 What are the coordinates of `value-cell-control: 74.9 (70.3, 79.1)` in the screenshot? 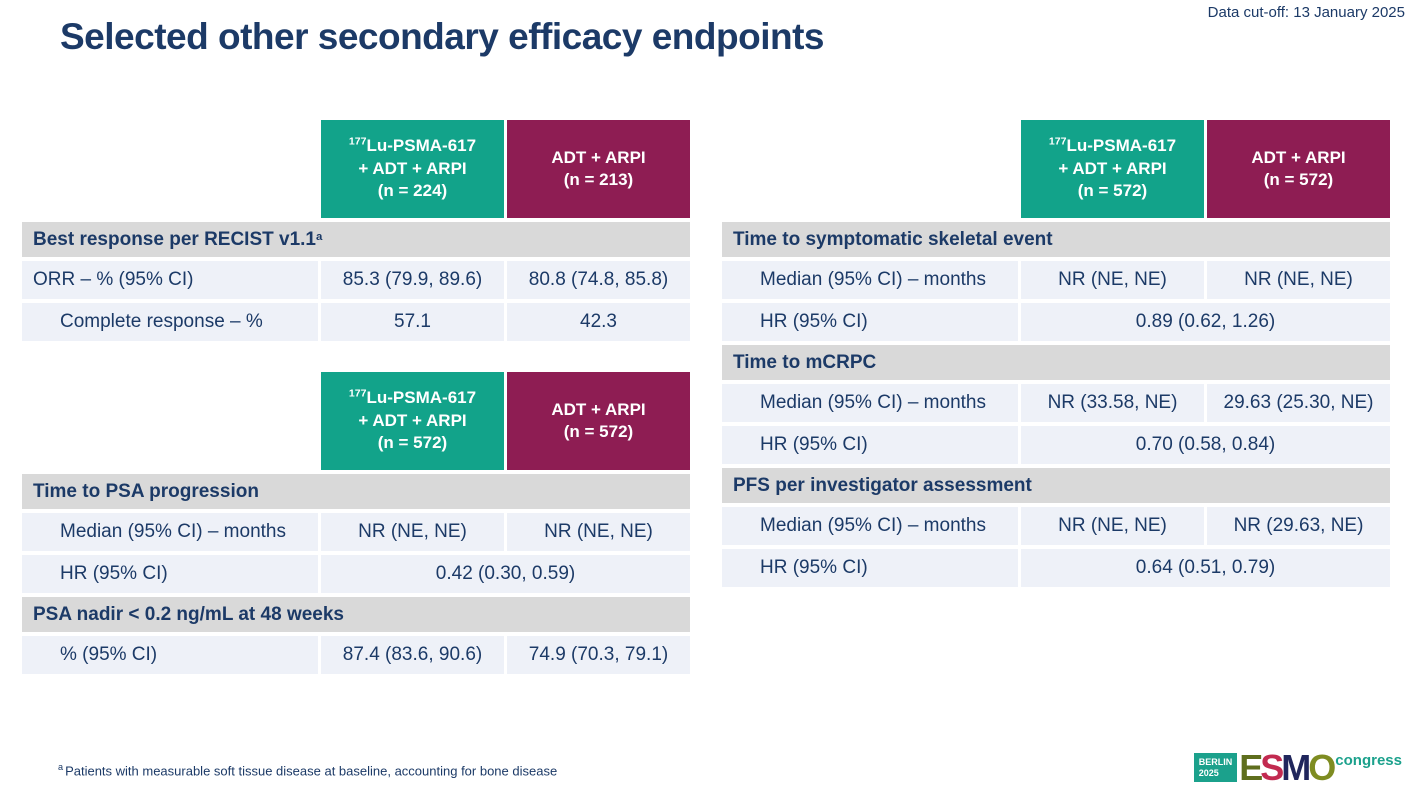 It's located at (598, 655).